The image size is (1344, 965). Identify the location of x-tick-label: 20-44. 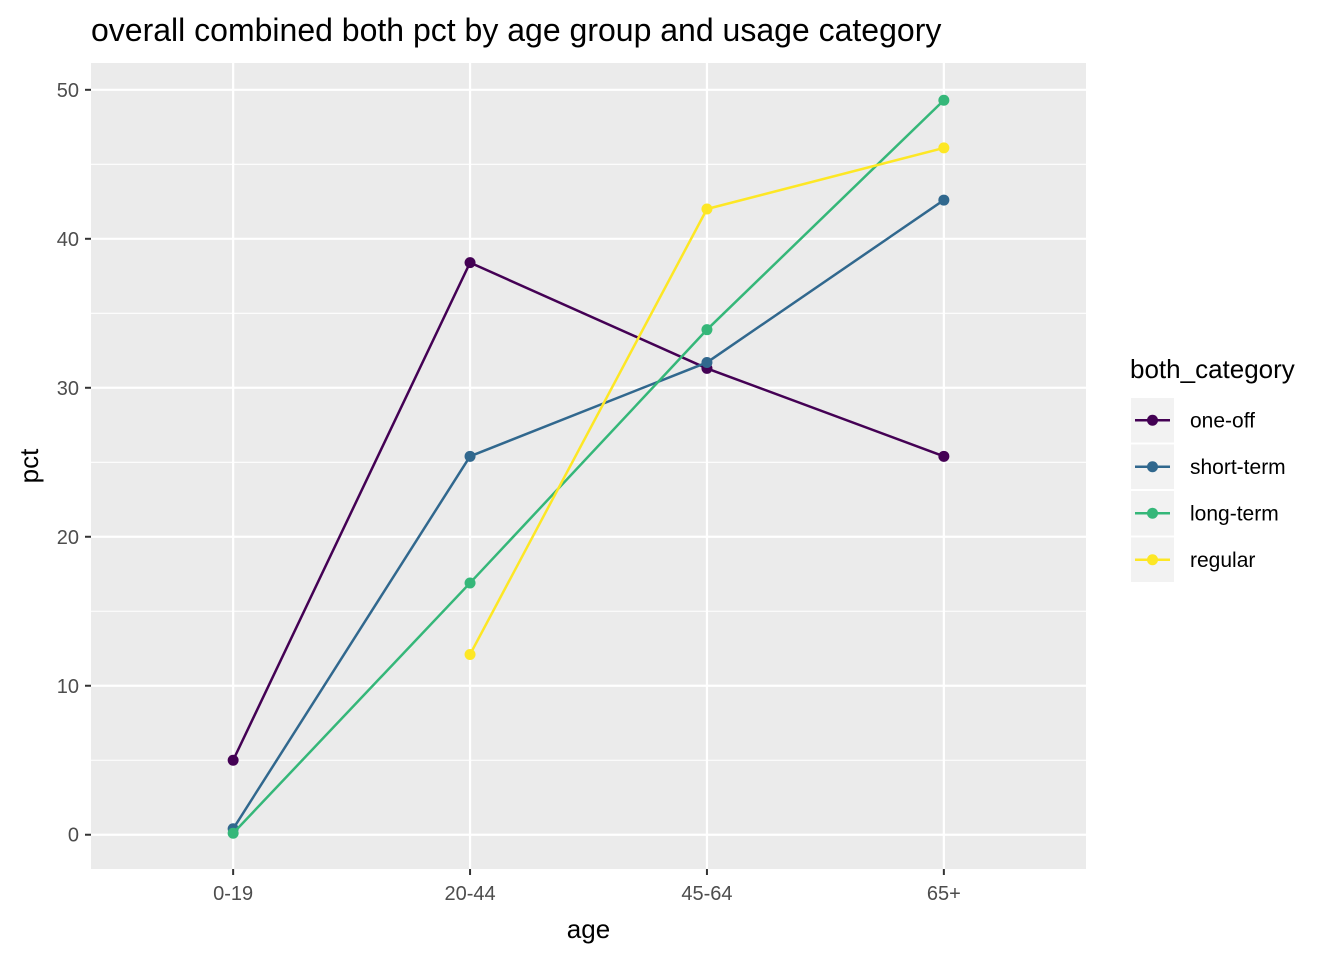
(469, 894).